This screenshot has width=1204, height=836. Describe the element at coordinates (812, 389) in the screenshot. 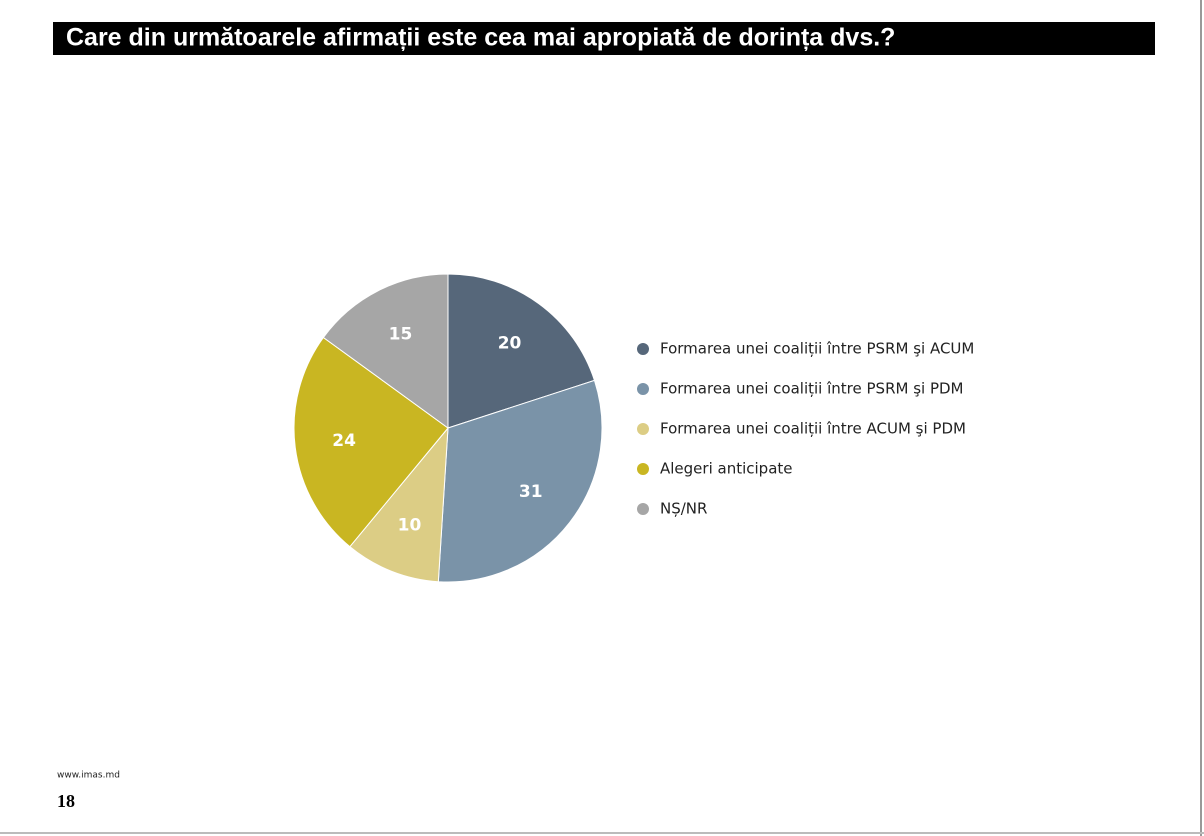

I see `legend-label: Formarea unei coaliții între PSRM şi PDM` at that location.